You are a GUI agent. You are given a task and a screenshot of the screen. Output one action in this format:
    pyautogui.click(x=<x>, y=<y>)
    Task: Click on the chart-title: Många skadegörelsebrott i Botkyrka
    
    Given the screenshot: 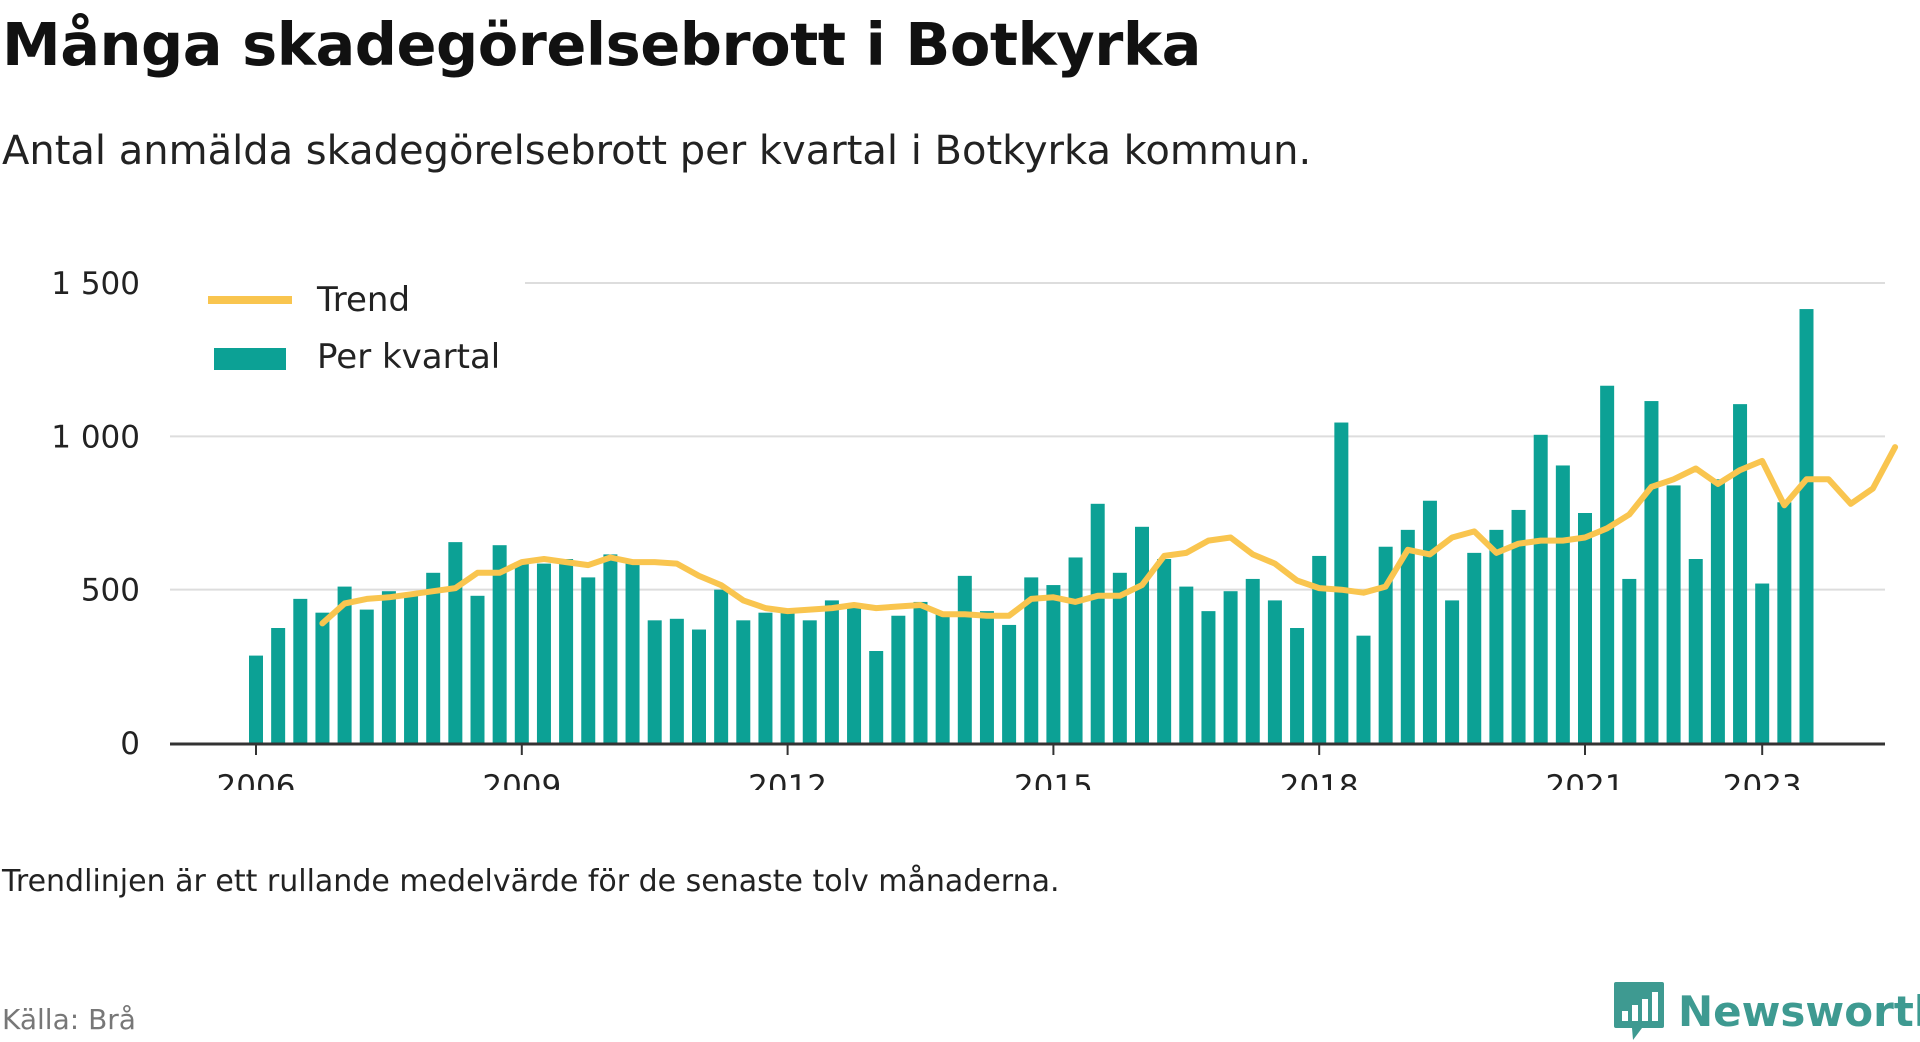 What is the action you would take?
    pyautogui.click(x=601, y=44)
    